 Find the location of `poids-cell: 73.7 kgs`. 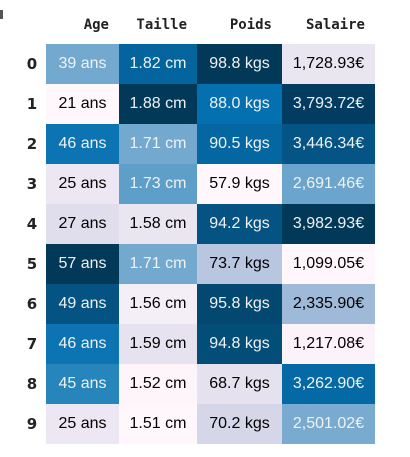

poids-cell: 73.7 kgs is located at coordinates (239, 264).